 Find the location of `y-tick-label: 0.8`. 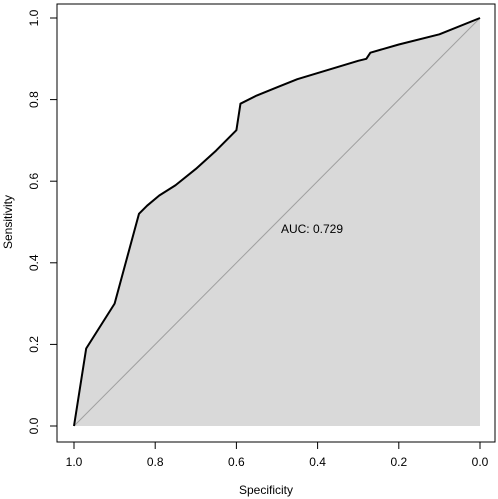

y-tick-label: 0.8 is located at coordinates (34, 99).